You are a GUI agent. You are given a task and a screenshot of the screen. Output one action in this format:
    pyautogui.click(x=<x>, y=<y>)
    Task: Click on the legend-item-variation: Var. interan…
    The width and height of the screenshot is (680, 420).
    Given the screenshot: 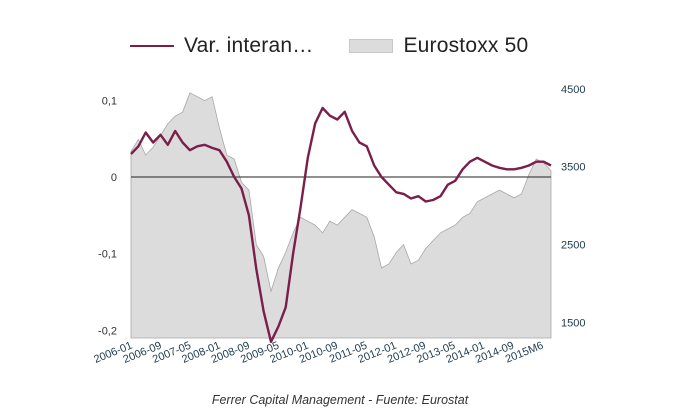 What is the action you would take?
    pyautogui.click(x=221, y=46)
    